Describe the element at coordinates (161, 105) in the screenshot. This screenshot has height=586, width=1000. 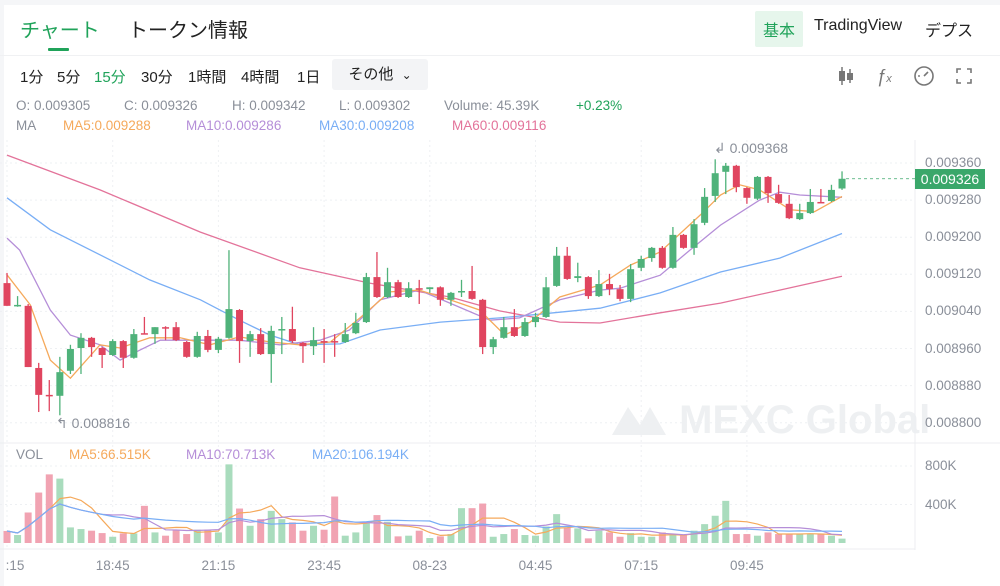
I see `close-value: C: 0.009326` at that location.